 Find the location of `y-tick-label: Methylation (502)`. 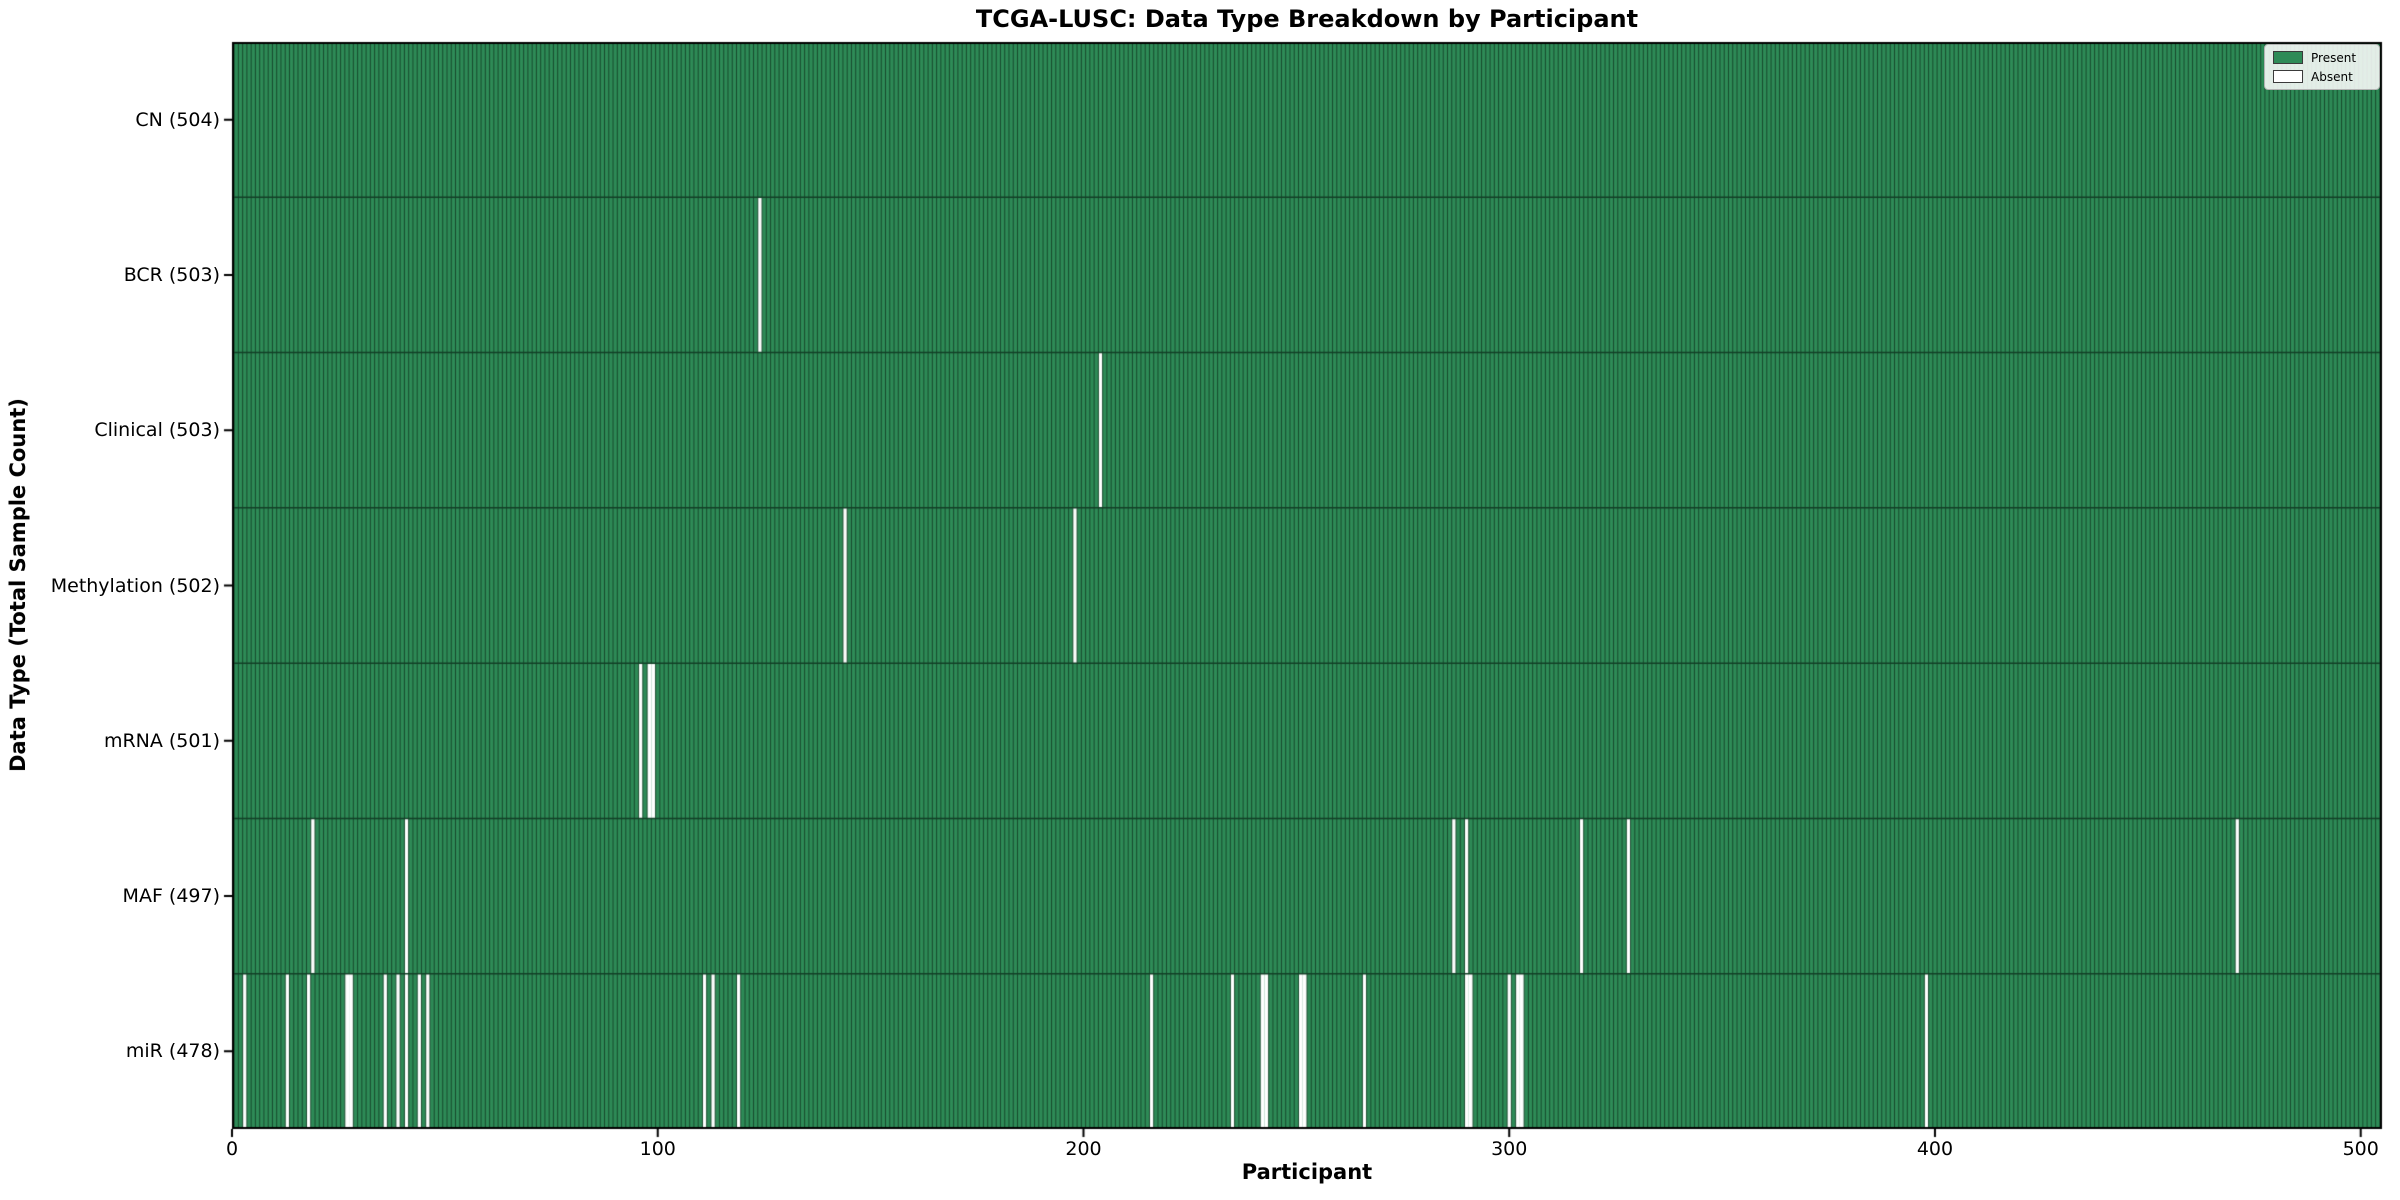

y-tick-label: Methylation (502) is located at coordinates (135, 585).